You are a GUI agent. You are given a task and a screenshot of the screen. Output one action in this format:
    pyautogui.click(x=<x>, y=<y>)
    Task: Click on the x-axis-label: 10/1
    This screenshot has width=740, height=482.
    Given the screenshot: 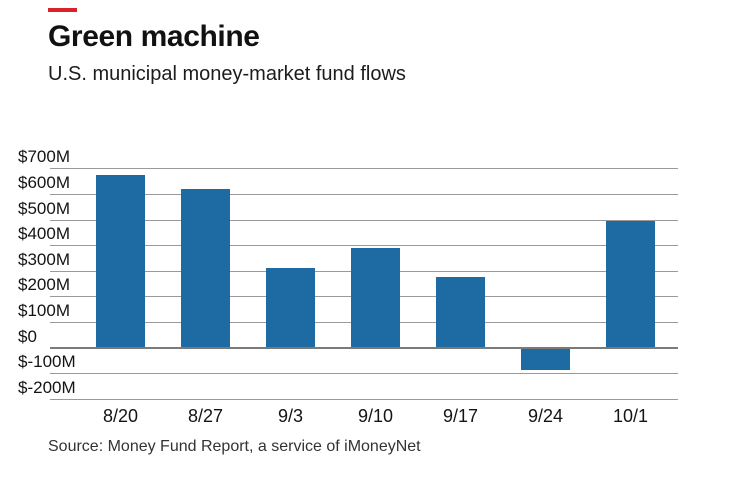 What is the action you would take?
    pyautogui.click(x=630, y=416)
    